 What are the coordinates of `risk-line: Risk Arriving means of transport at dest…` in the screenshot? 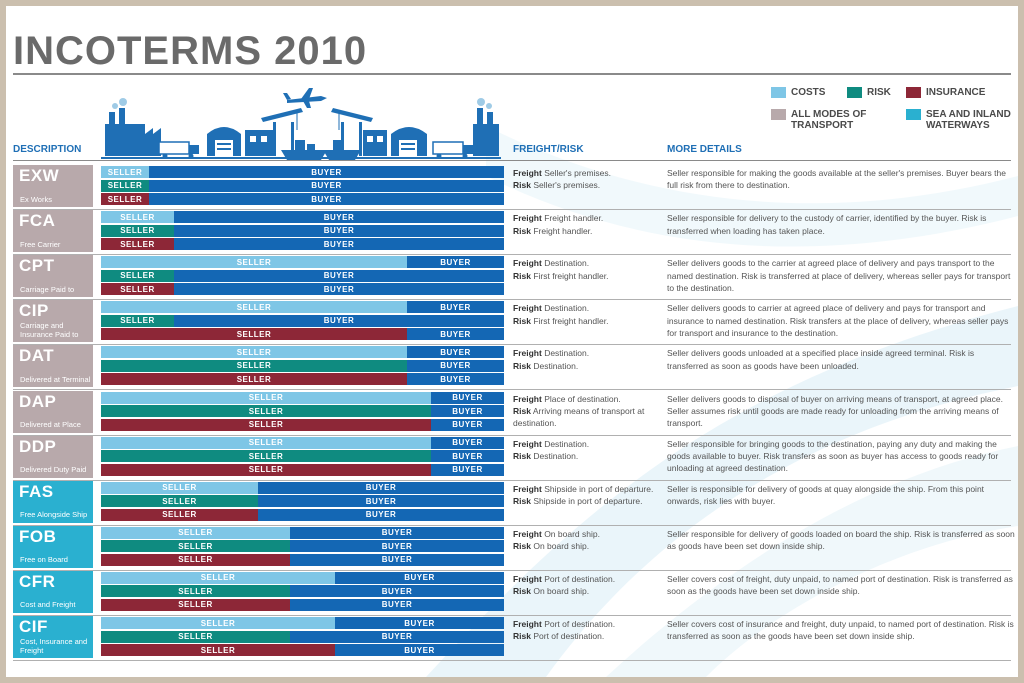 It's located at (579, 417).